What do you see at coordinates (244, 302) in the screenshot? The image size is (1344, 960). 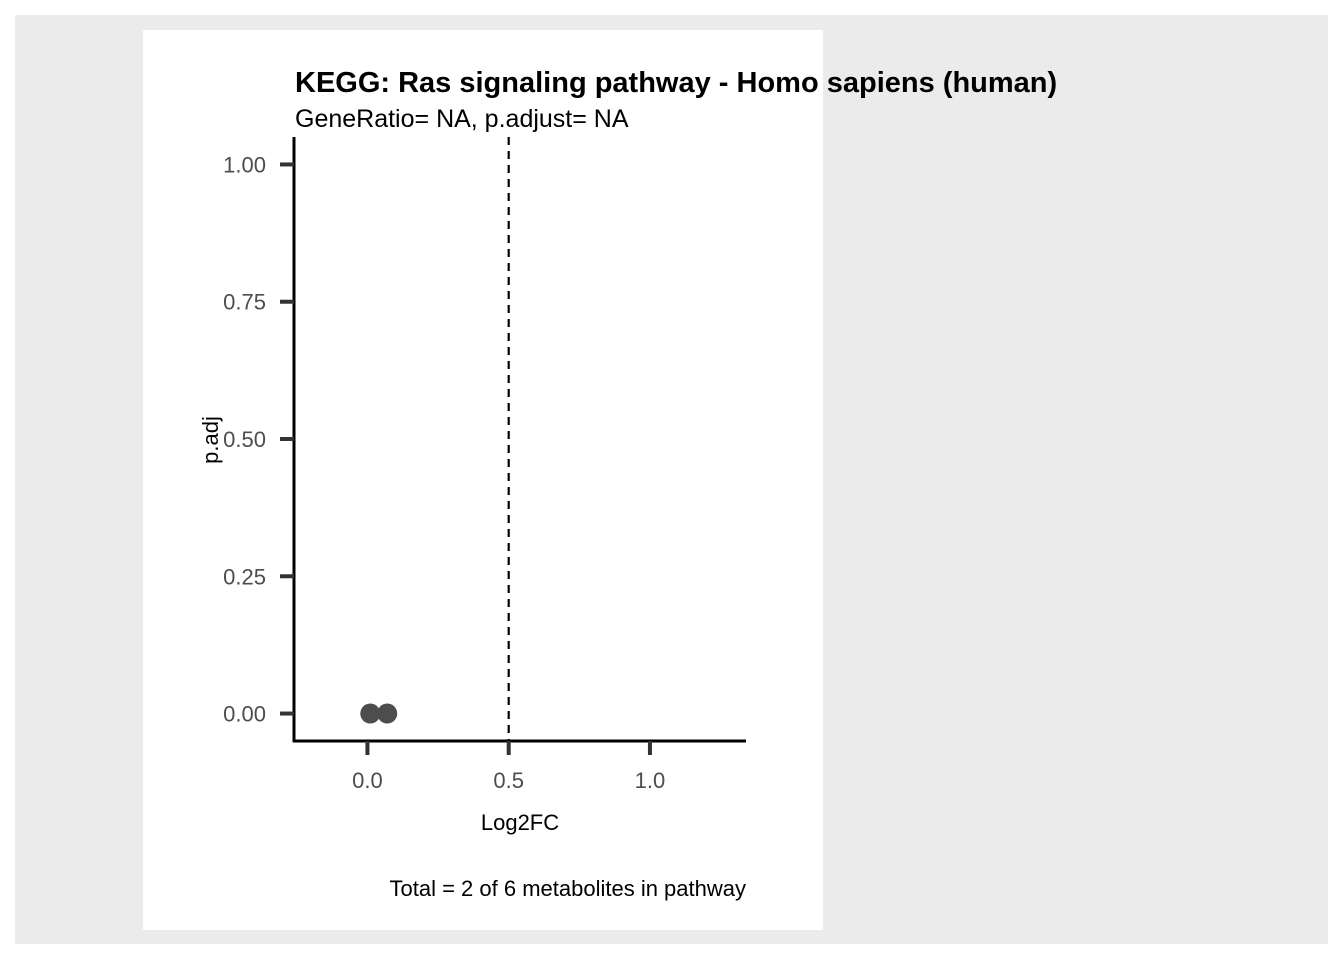 I see `y-tick-label: 0.75` at bounding box center [244, 302].